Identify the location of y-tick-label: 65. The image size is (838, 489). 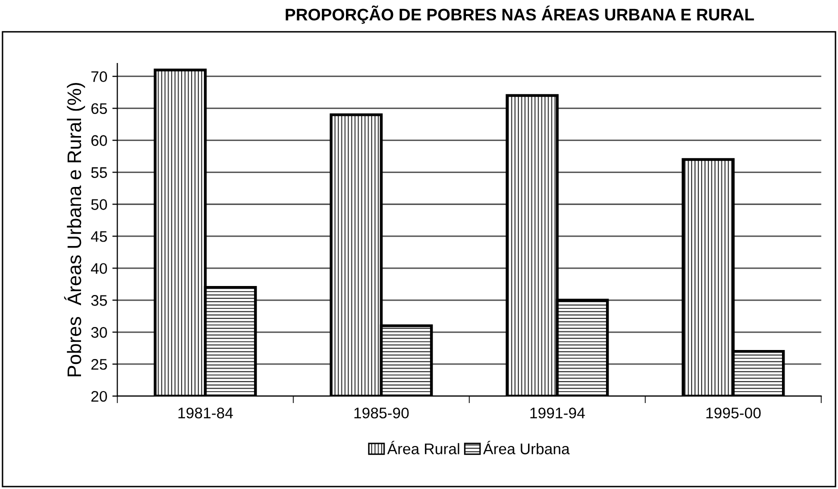
(99, 108).